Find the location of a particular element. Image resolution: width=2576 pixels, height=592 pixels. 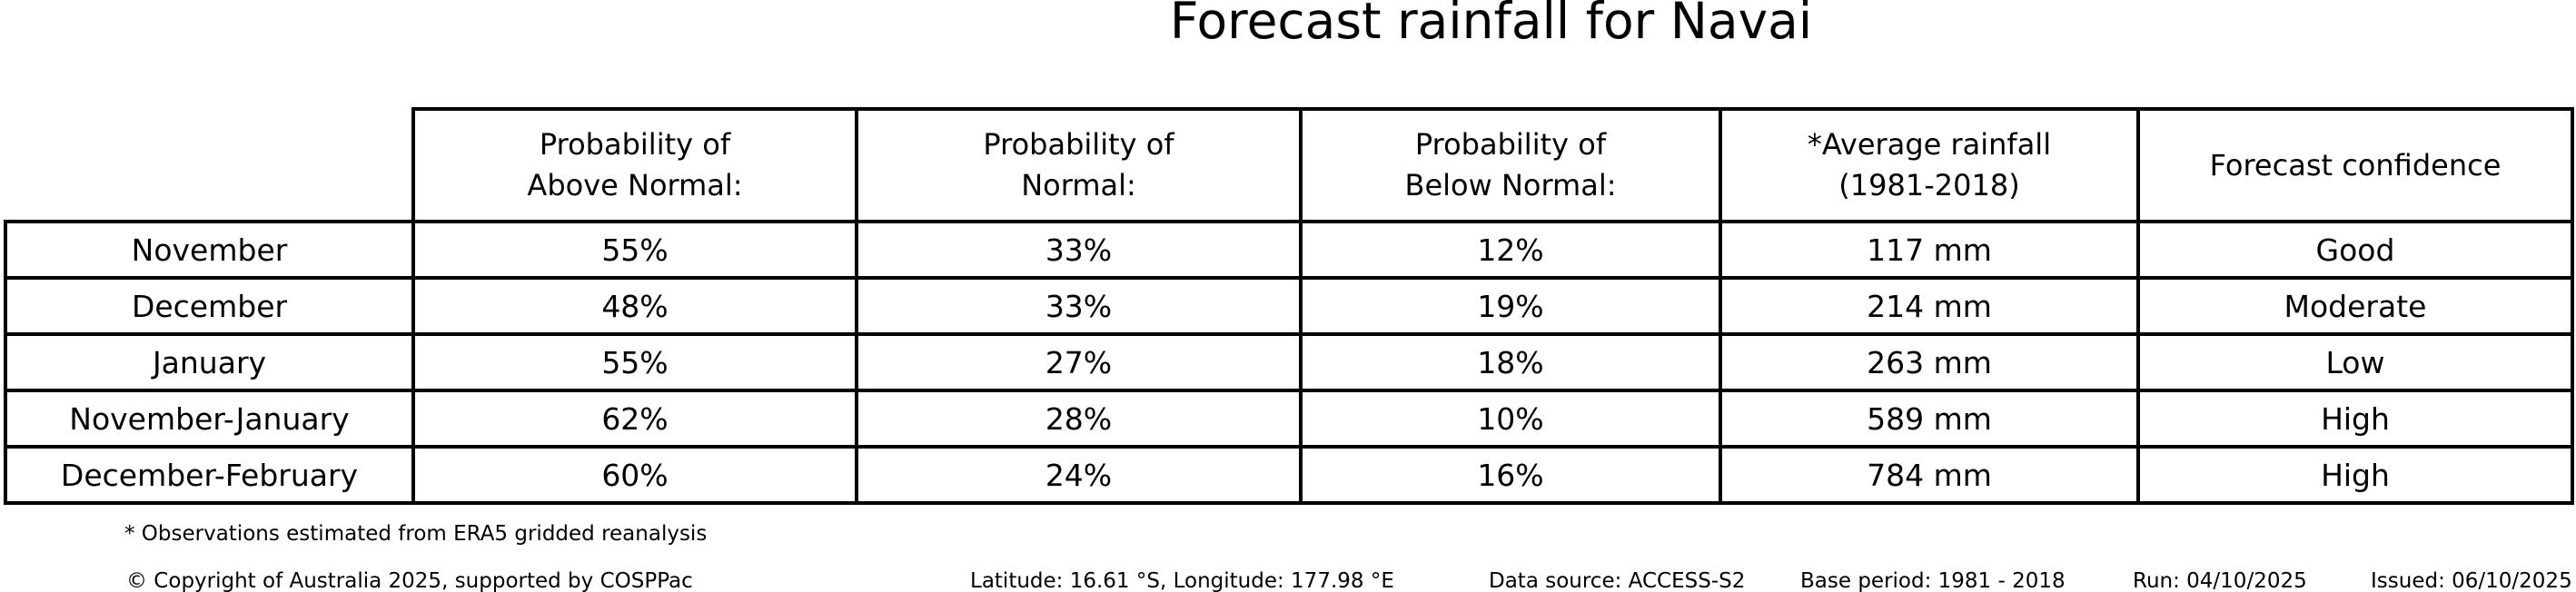

cell-below-normal: 12% is located at coordinates (1510, 250).